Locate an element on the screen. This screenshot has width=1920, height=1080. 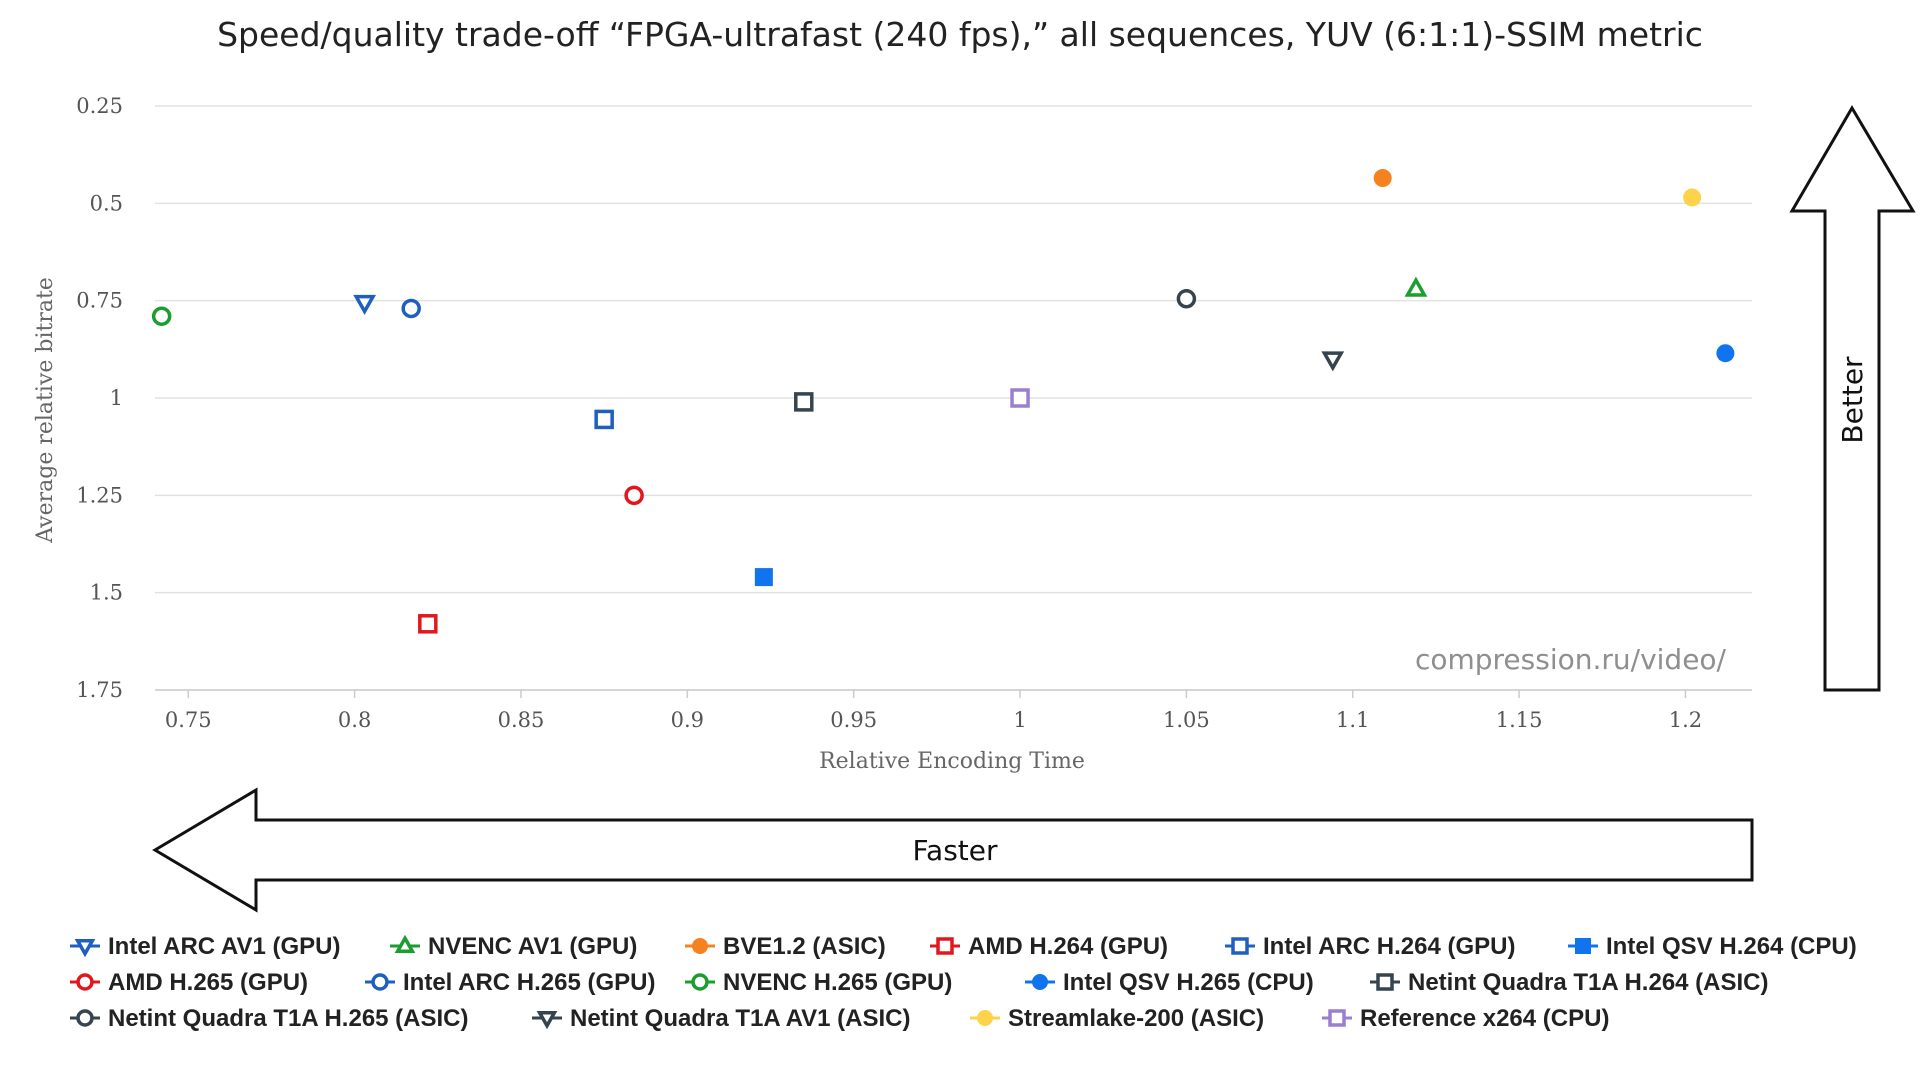
x-tick-label: 1.2 is located at coordinates (1685, 720).